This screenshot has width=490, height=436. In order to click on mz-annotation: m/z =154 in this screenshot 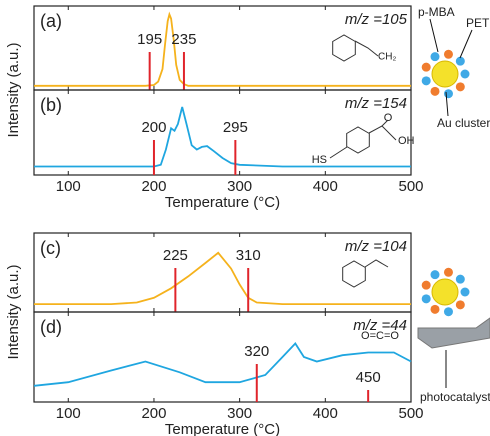, I will do `click(376, 103)`.